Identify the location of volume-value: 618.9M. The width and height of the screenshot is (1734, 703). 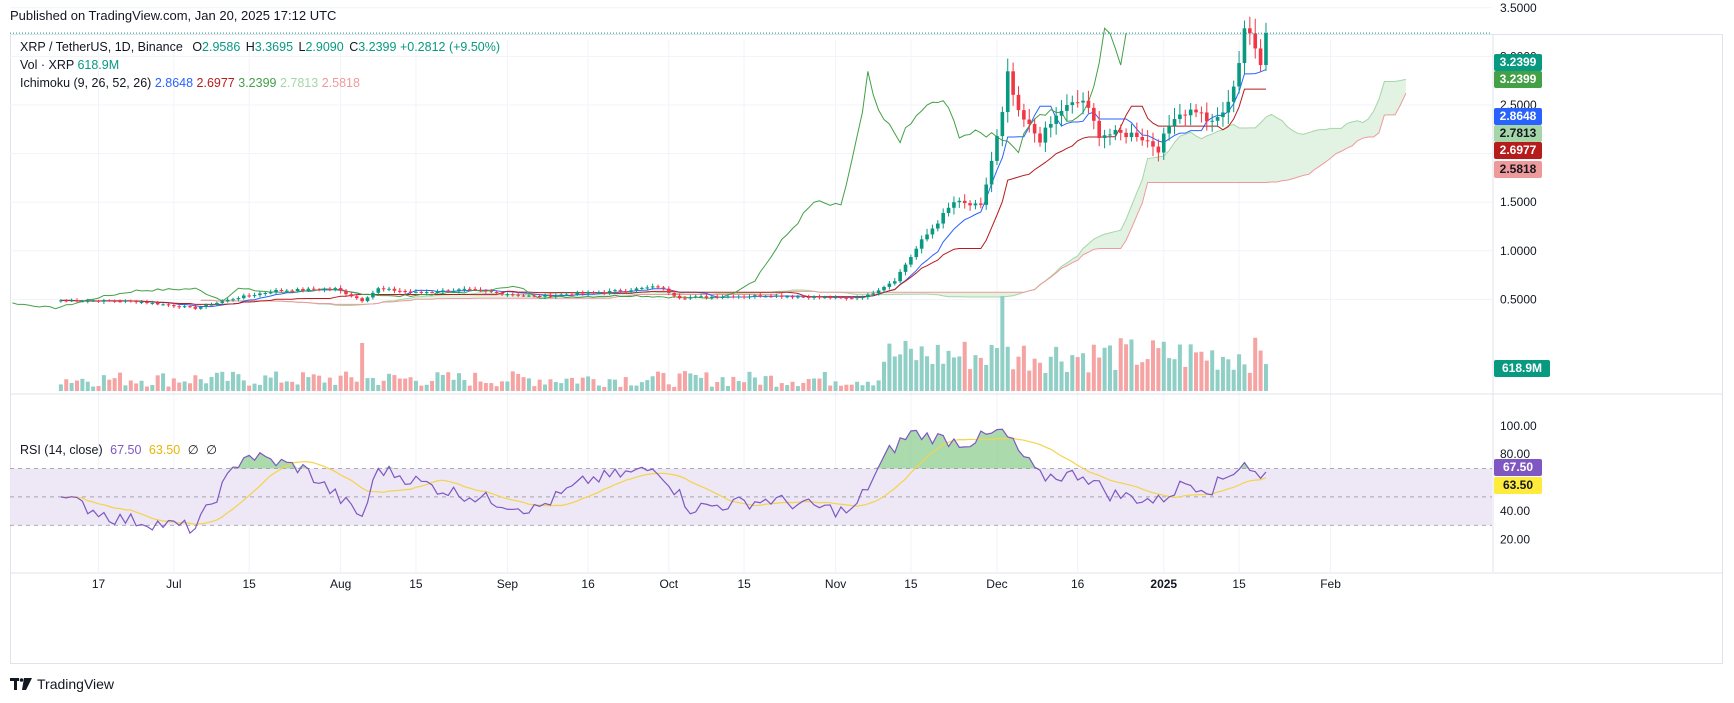
(98, 65).